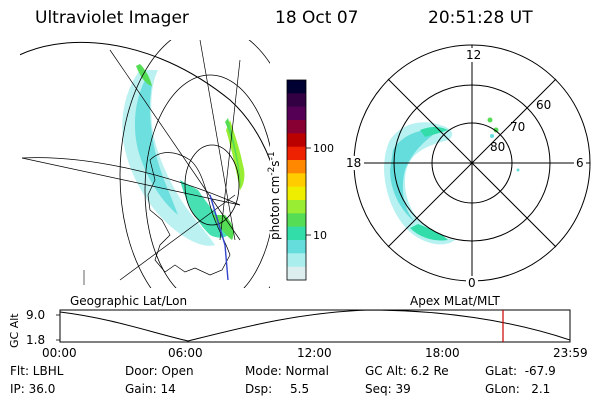 The image size is (600, 400). I want to click on timeline-ytick-1-8: 1.8, so click(35, 340).